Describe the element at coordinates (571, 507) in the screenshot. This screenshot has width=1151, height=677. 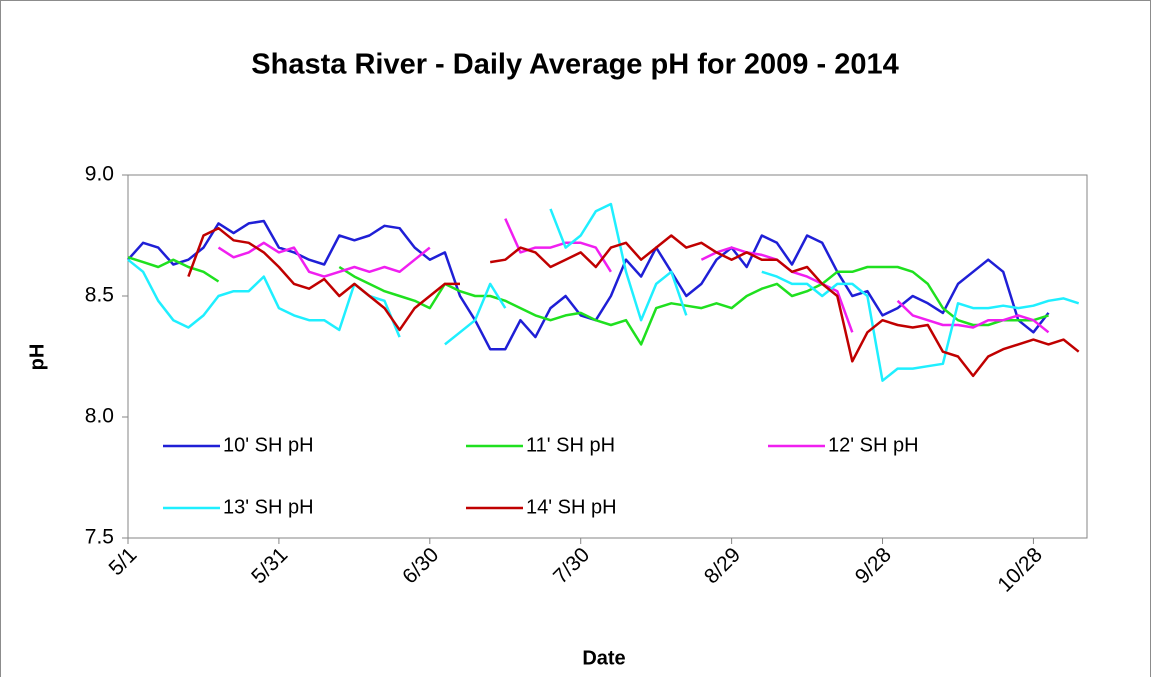
I see `legend-label: 14' SH pH` at that location.